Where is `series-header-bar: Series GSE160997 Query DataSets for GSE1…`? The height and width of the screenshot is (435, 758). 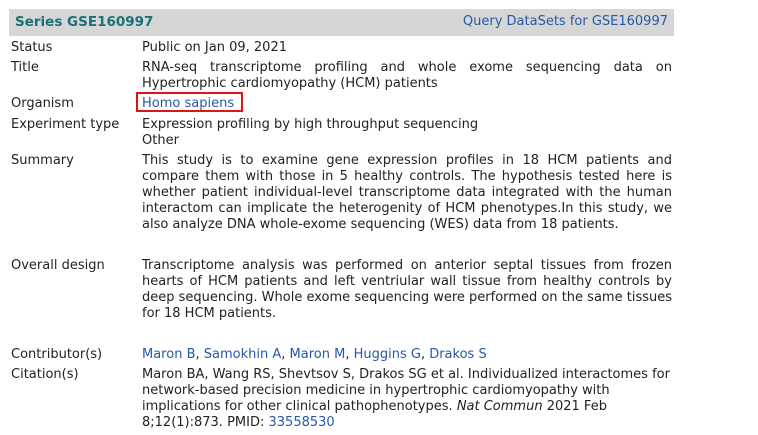
series-header-bar: Series GSE160997 Query DataSets for GSE1… is located at coordinates (341, 22).